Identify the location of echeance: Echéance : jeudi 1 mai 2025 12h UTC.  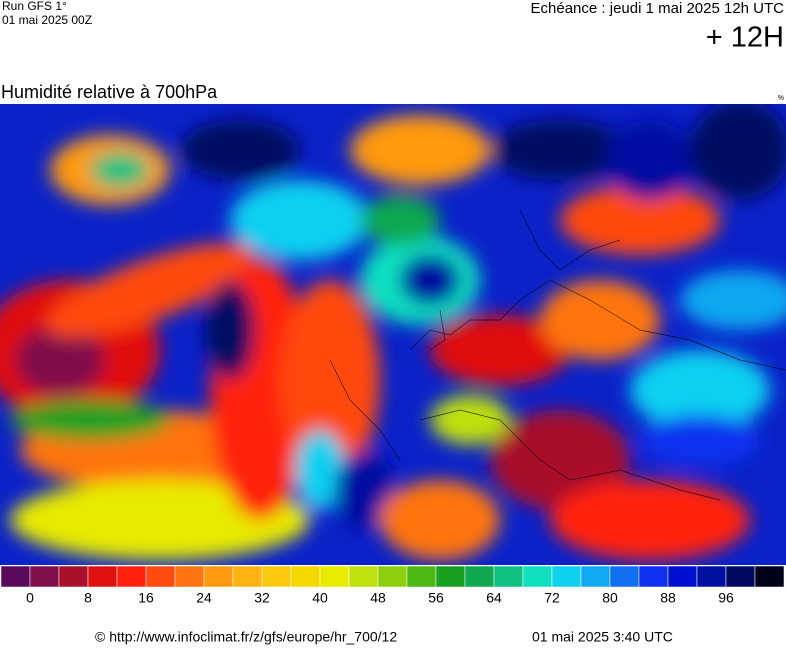
(658, 8).